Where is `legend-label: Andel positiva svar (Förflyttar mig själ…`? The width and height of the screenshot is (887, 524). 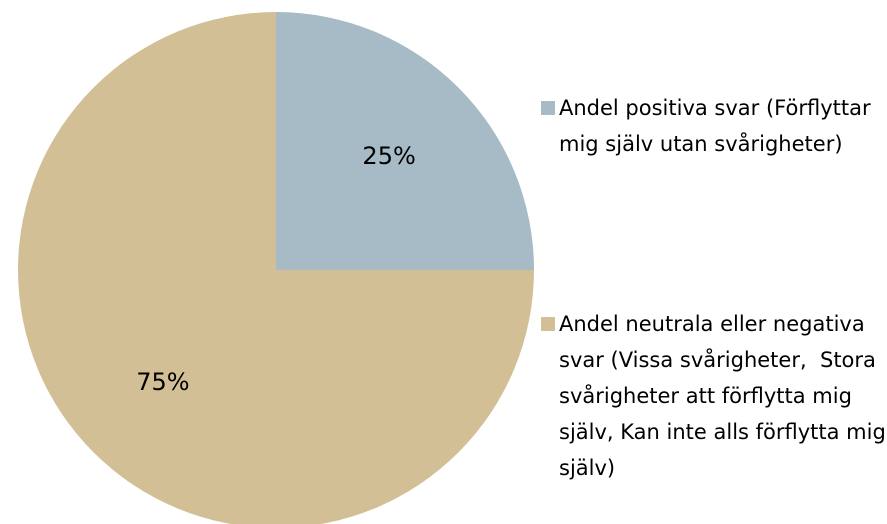 legend-label: Andel positiva svar (Förflyttar mig själ… is located at coordinates (718, 126).